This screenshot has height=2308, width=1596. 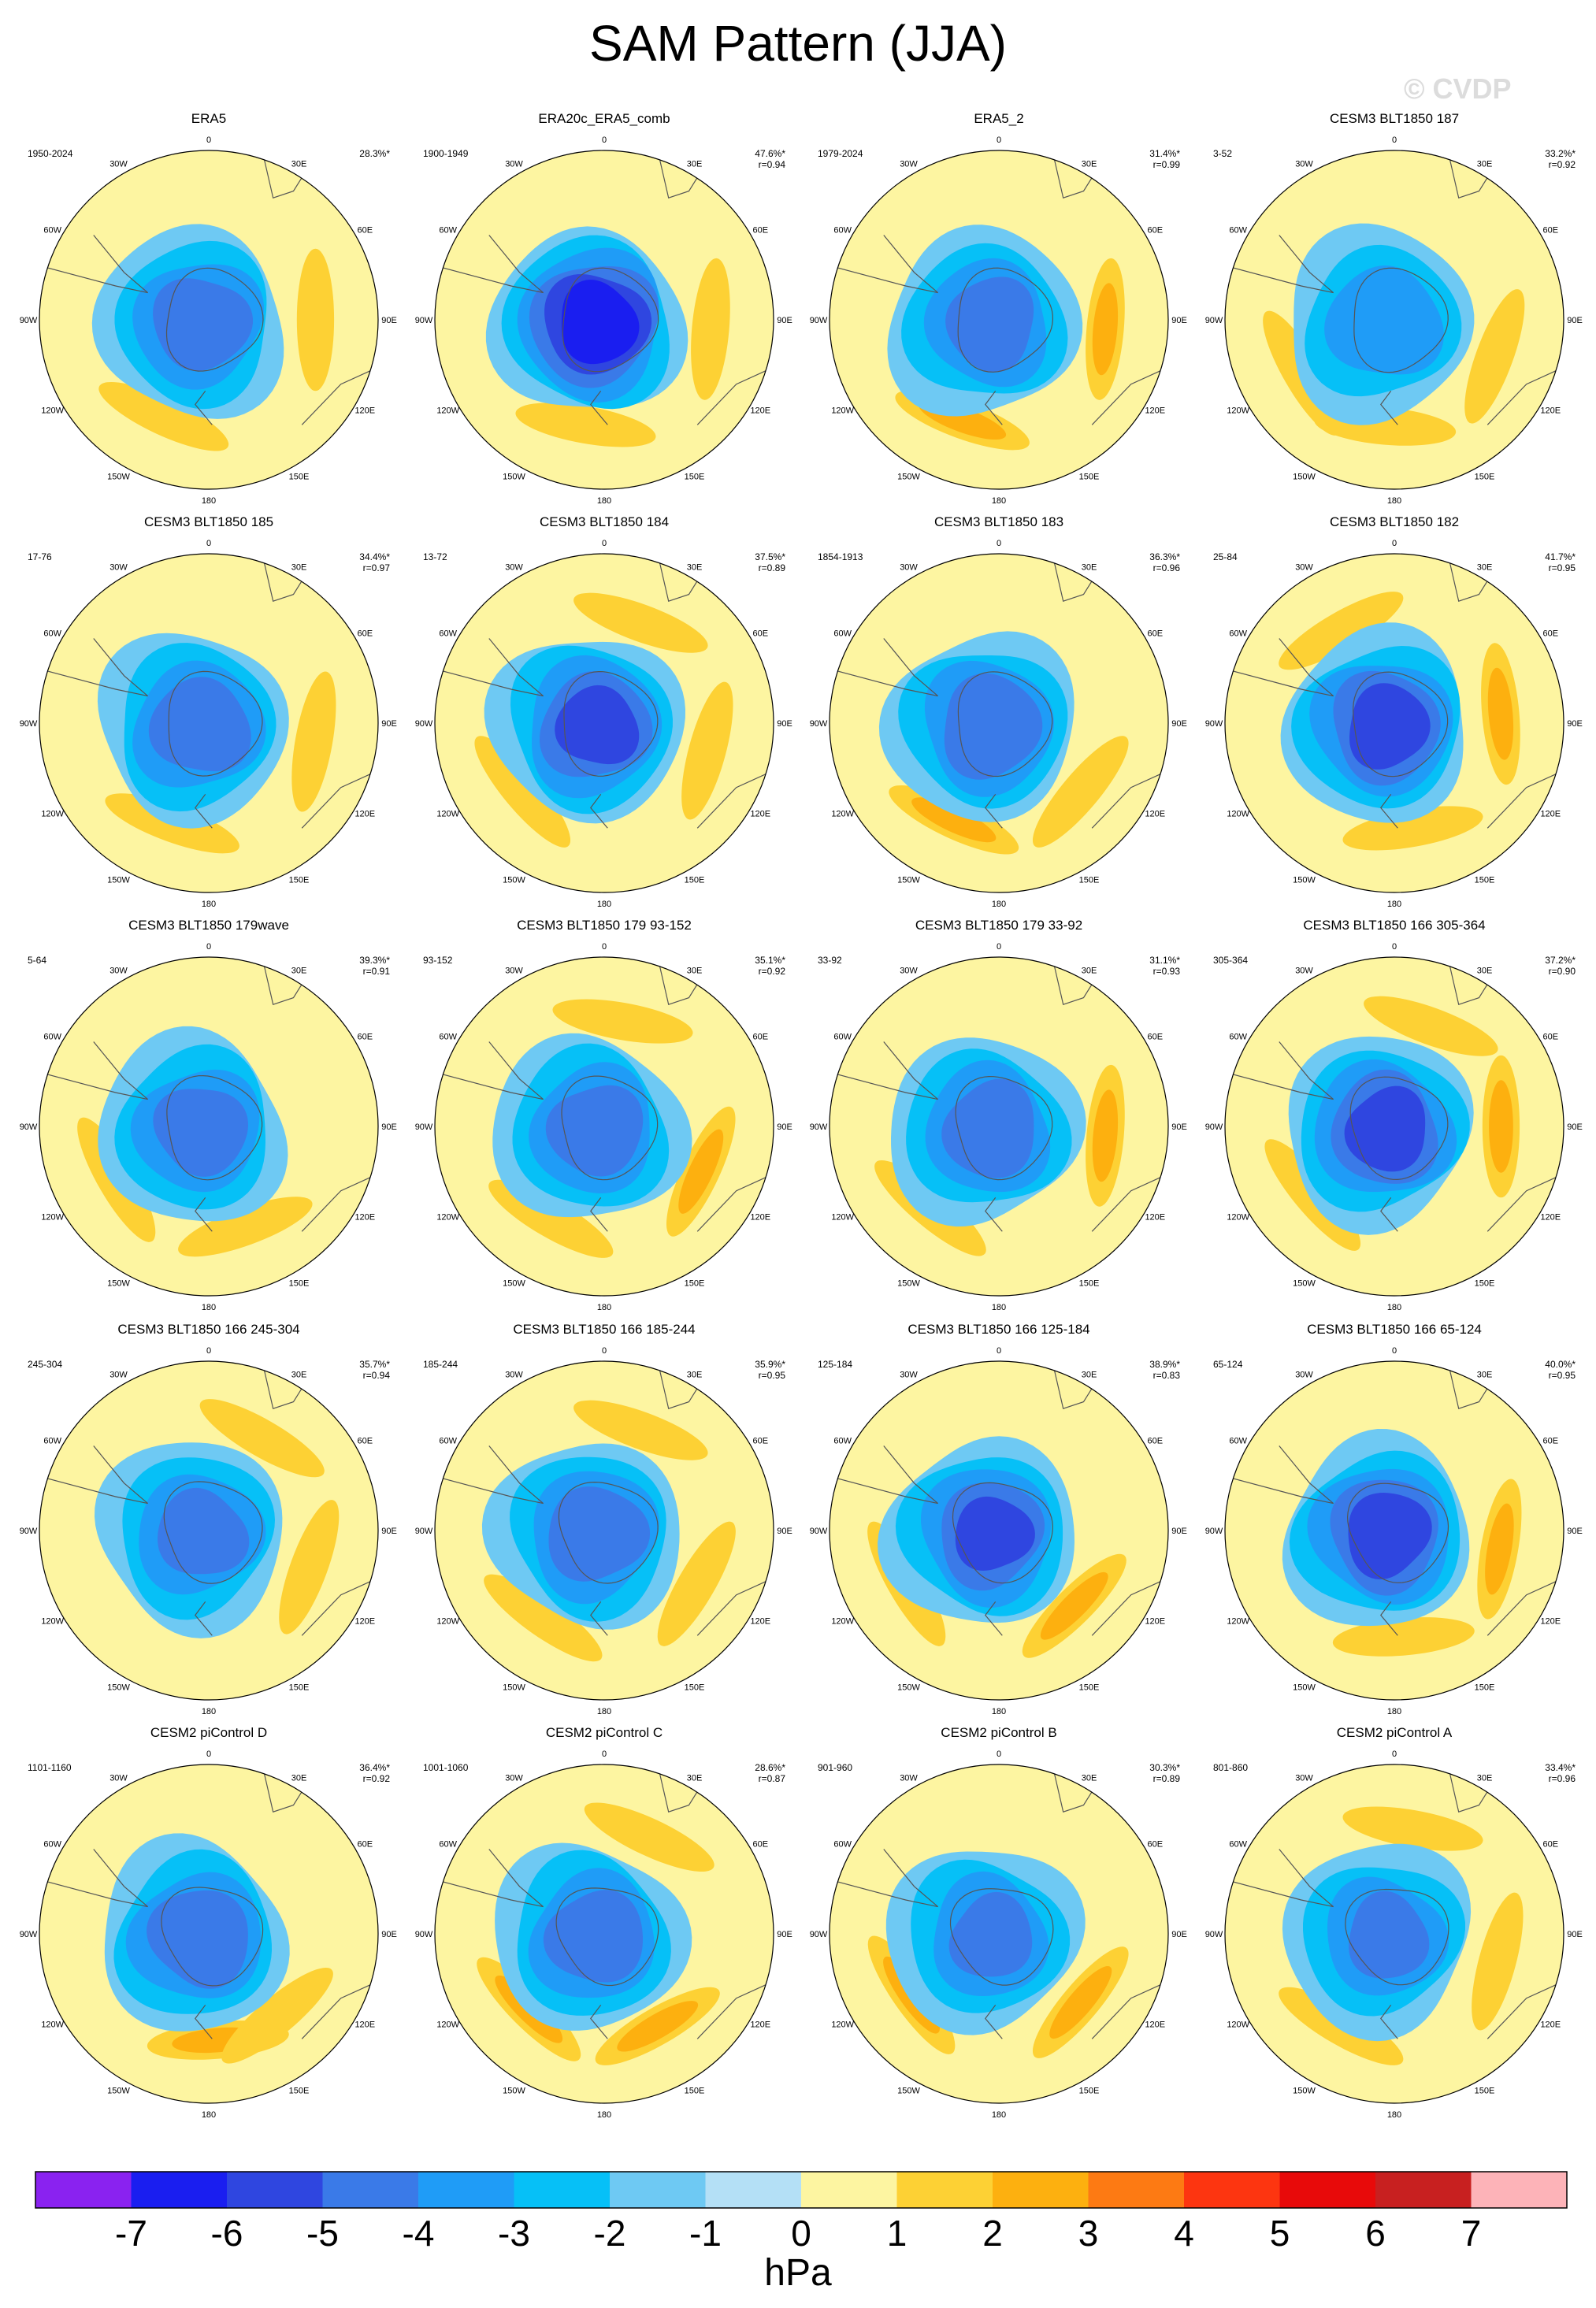 What do you see at coordinates (374, 1364) in the screenshot?
I see `variance-explained: 35.7%*` at bounding box center [374, 1364].